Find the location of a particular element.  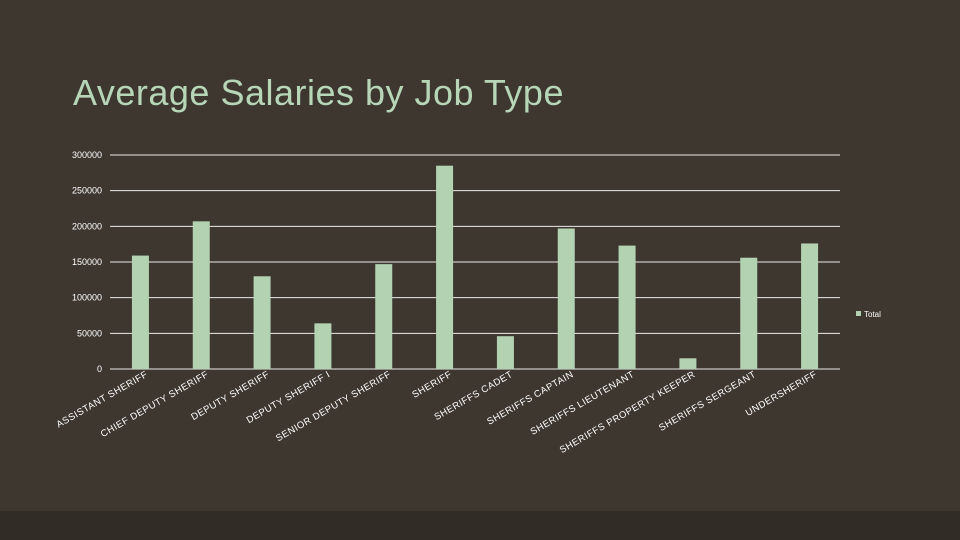

y-tick-label: 50000 is located at coordinates (89, 333).